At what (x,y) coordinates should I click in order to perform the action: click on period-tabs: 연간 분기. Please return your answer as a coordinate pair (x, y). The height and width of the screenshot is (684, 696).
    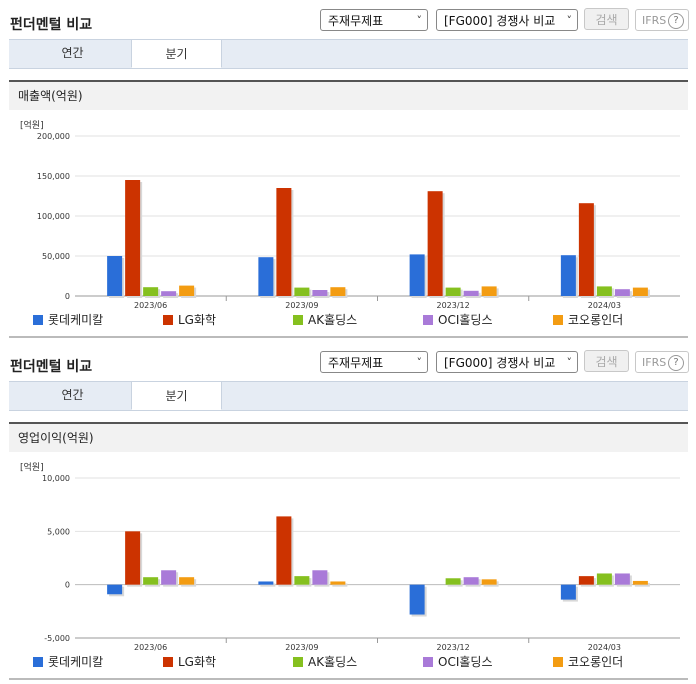
    Looking at the image, I should click on (348, 54).